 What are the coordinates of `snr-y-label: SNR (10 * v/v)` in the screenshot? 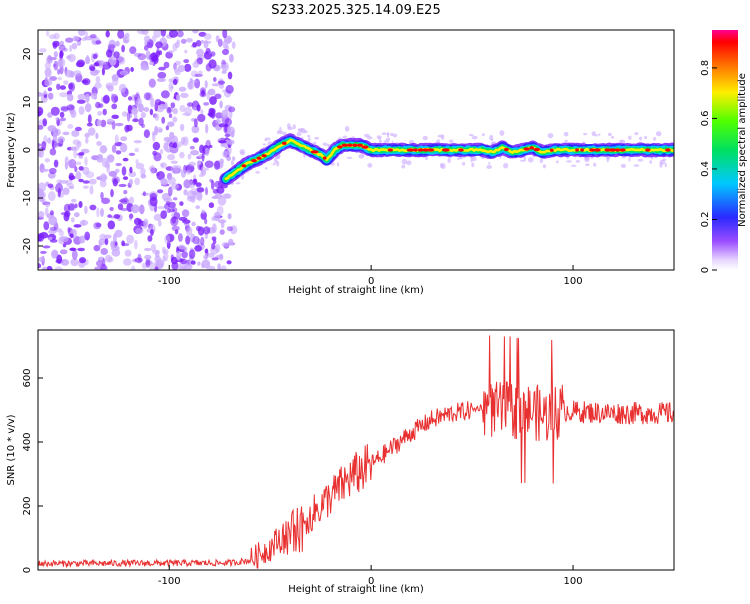 It's located at (11, 449).